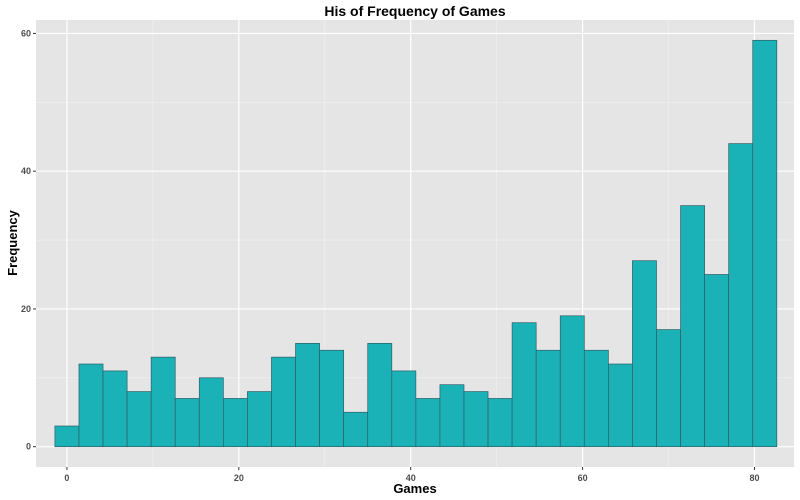  Describe the element at coordinates (583, 478) in the screenshot. I see `x-tick-label: 60` at that location.